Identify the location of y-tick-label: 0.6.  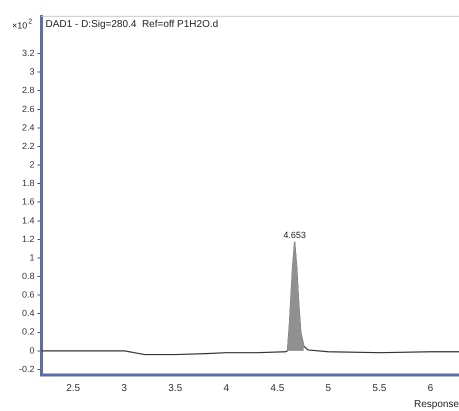
(28, 295).